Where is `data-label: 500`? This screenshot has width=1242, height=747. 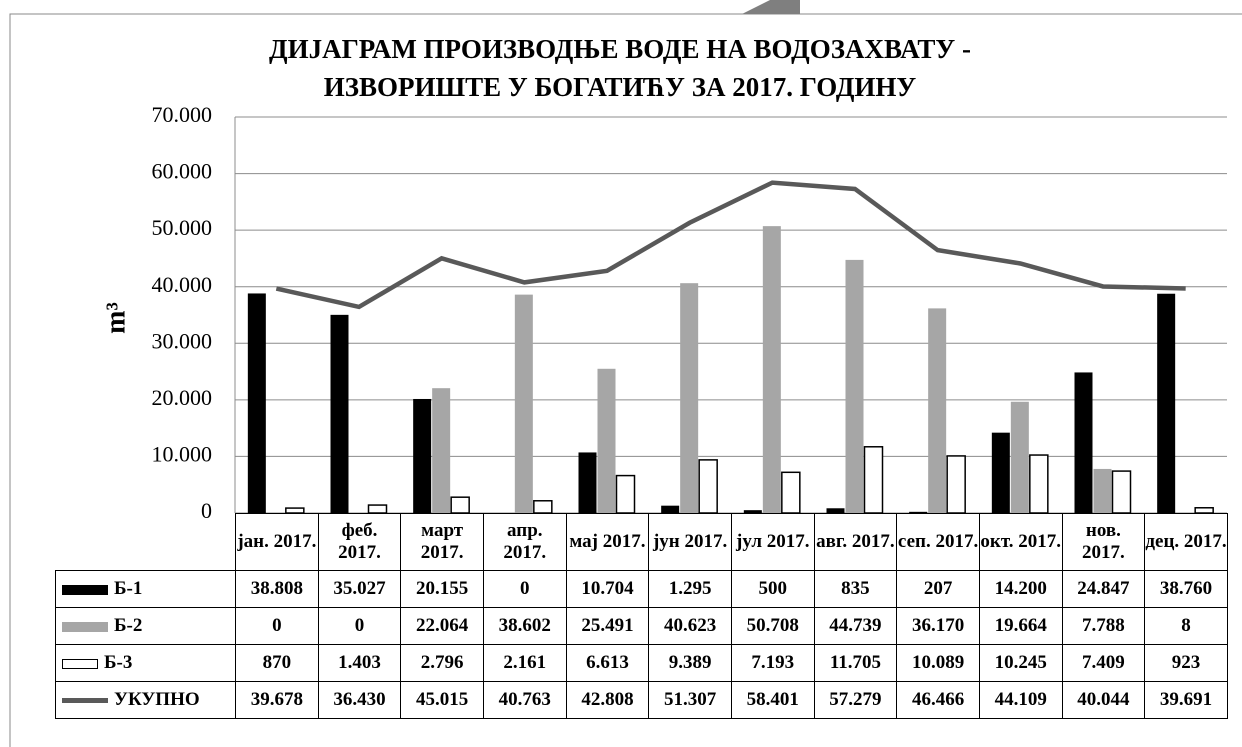
data-label: 500 is located at coordinates (772, 589).